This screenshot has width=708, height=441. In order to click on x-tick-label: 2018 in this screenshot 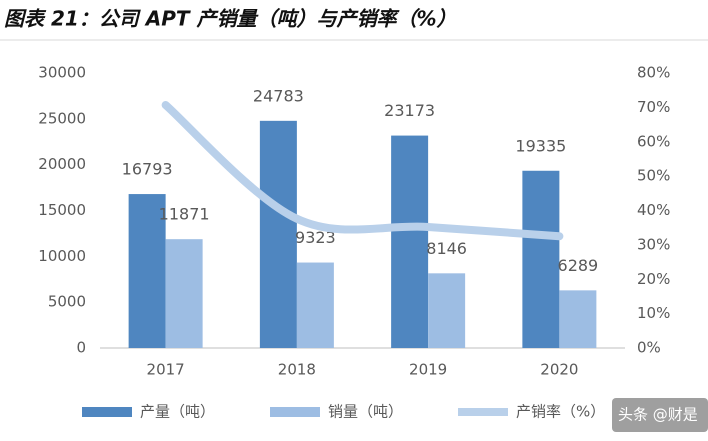, I will do `click(297, 370)`.